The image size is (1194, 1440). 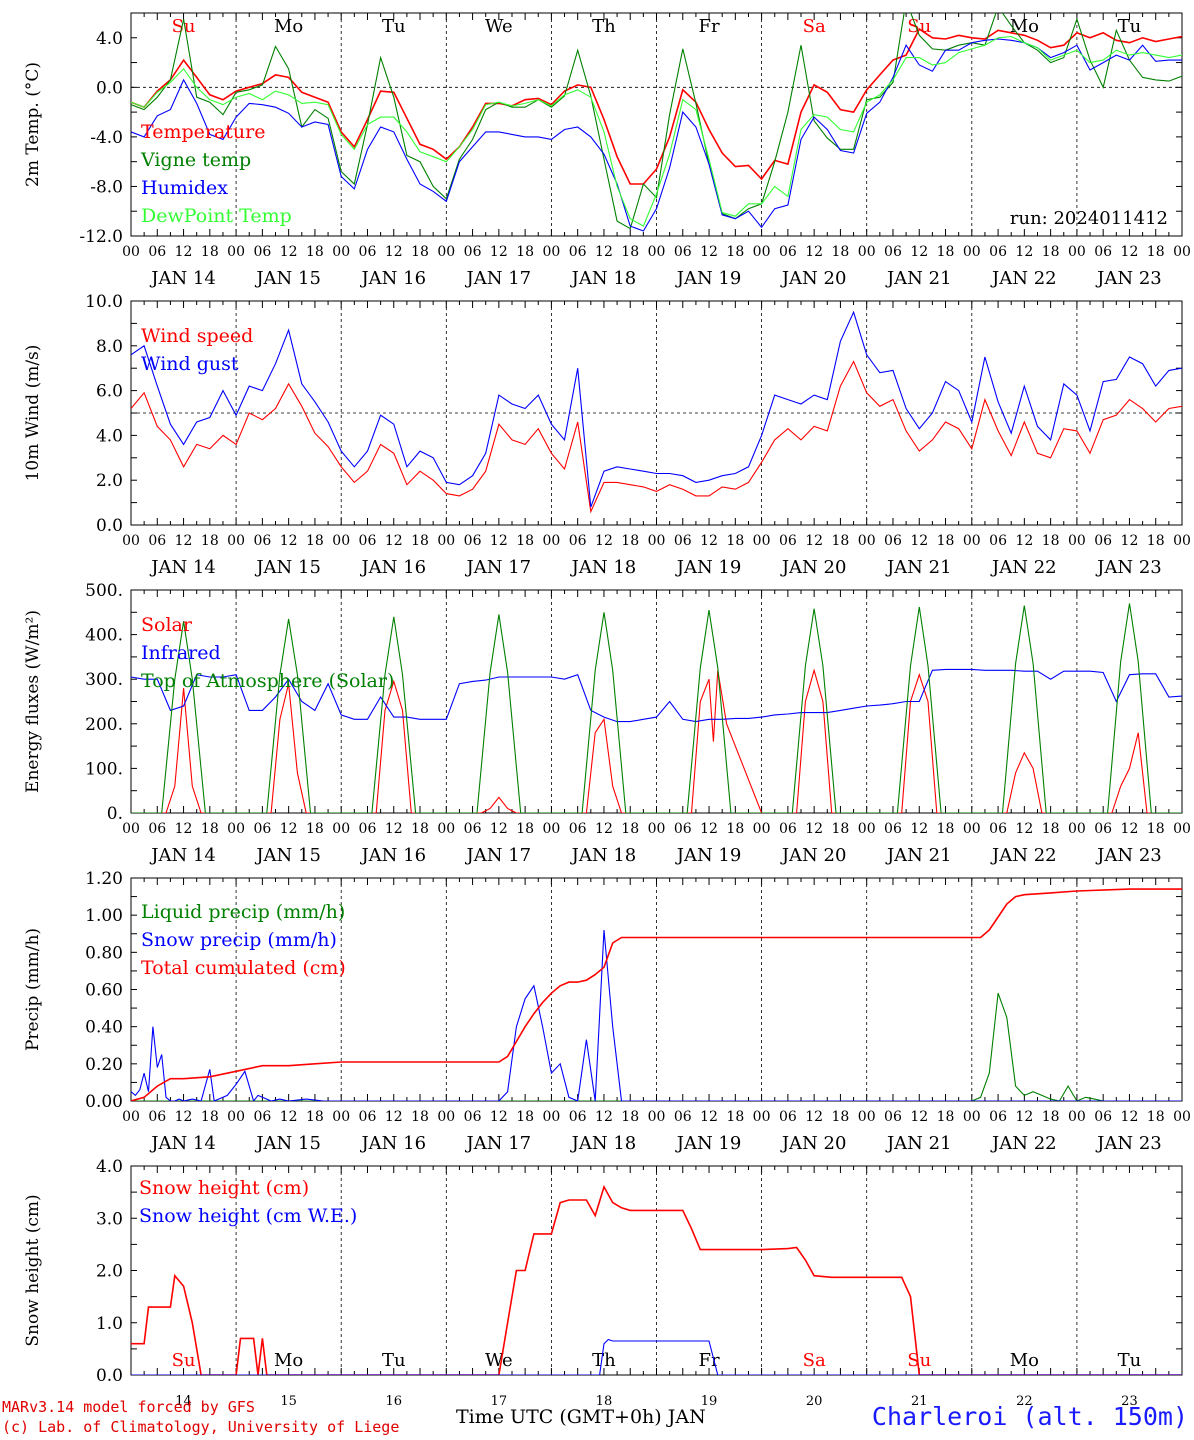 What do you see at coordinates (604, 1360) in the screenshot?
I see `weekday-label: Th` at bounding box center [604, 1360].